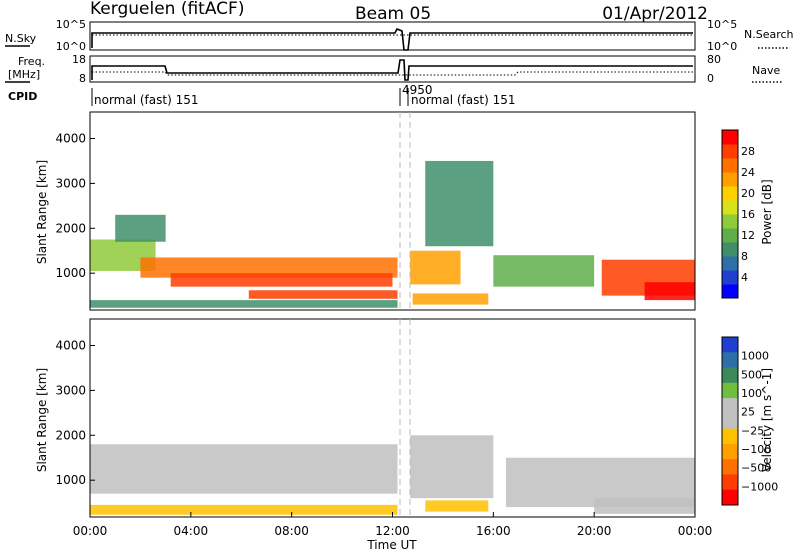 The height and width of the screenshot is (554, 800). Describe the element at coordinates (392, 73) in the screenshot. I see `nave-trace` at that location.